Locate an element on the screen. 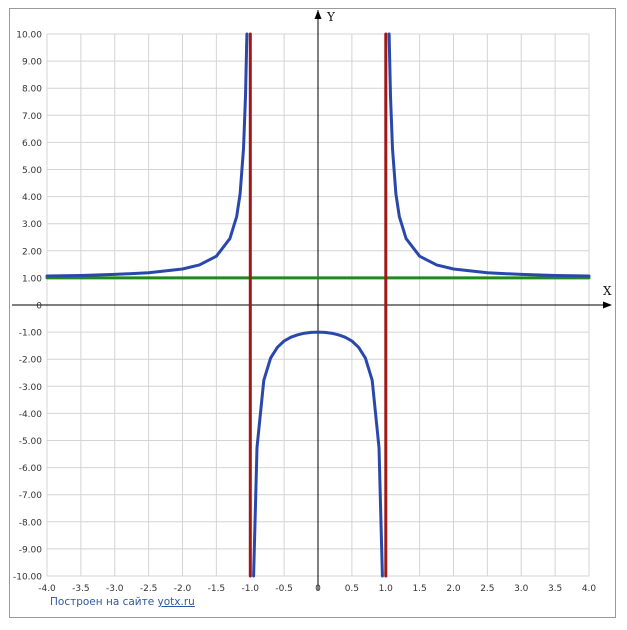 This screenshot has width=627, height=630. y-axis-arrow-icon is located at coordinates (318, 14).